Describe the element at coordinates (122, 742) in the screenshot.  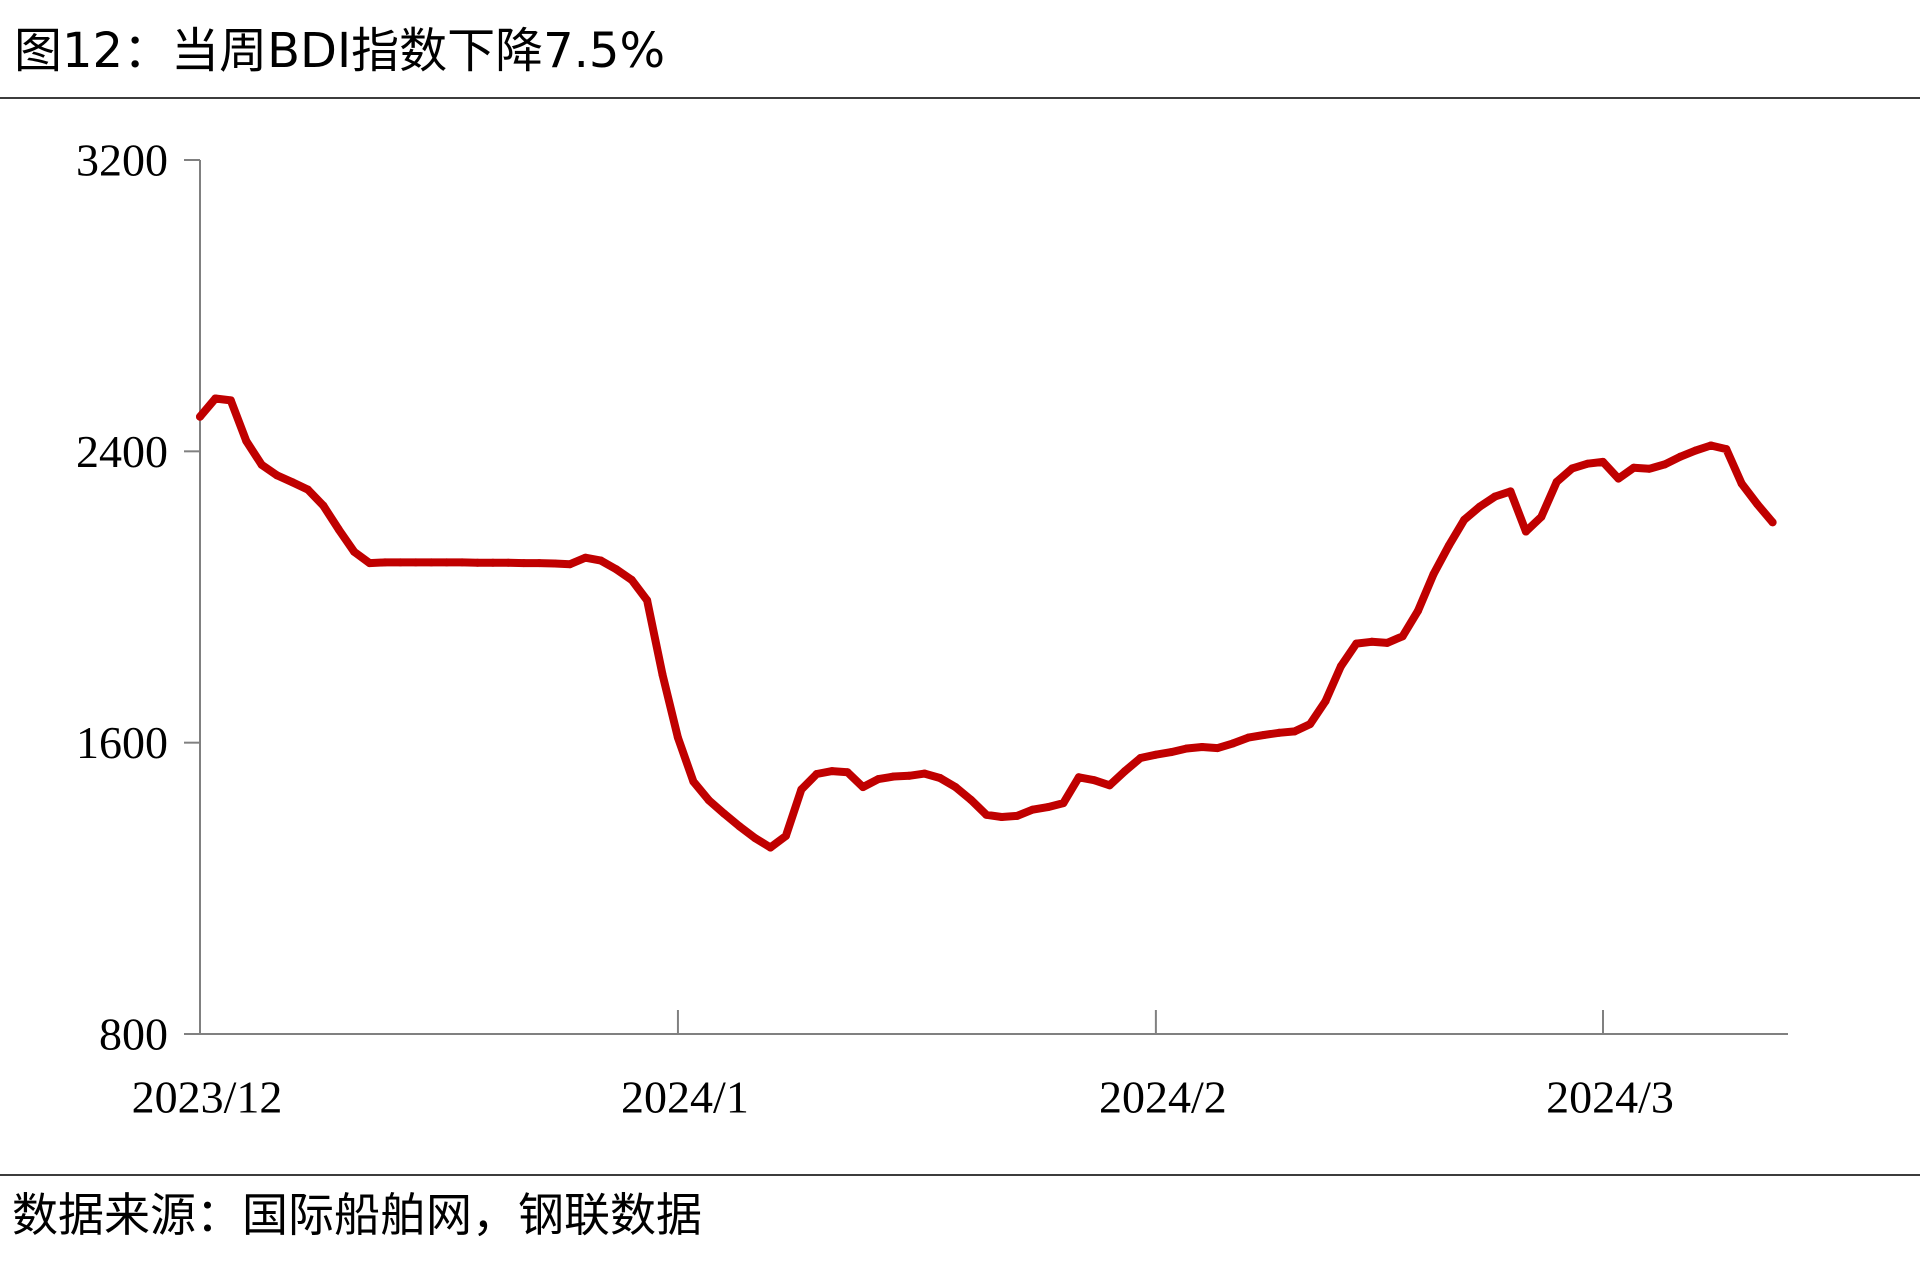
I see `y-tick-label: 1600` at that location.